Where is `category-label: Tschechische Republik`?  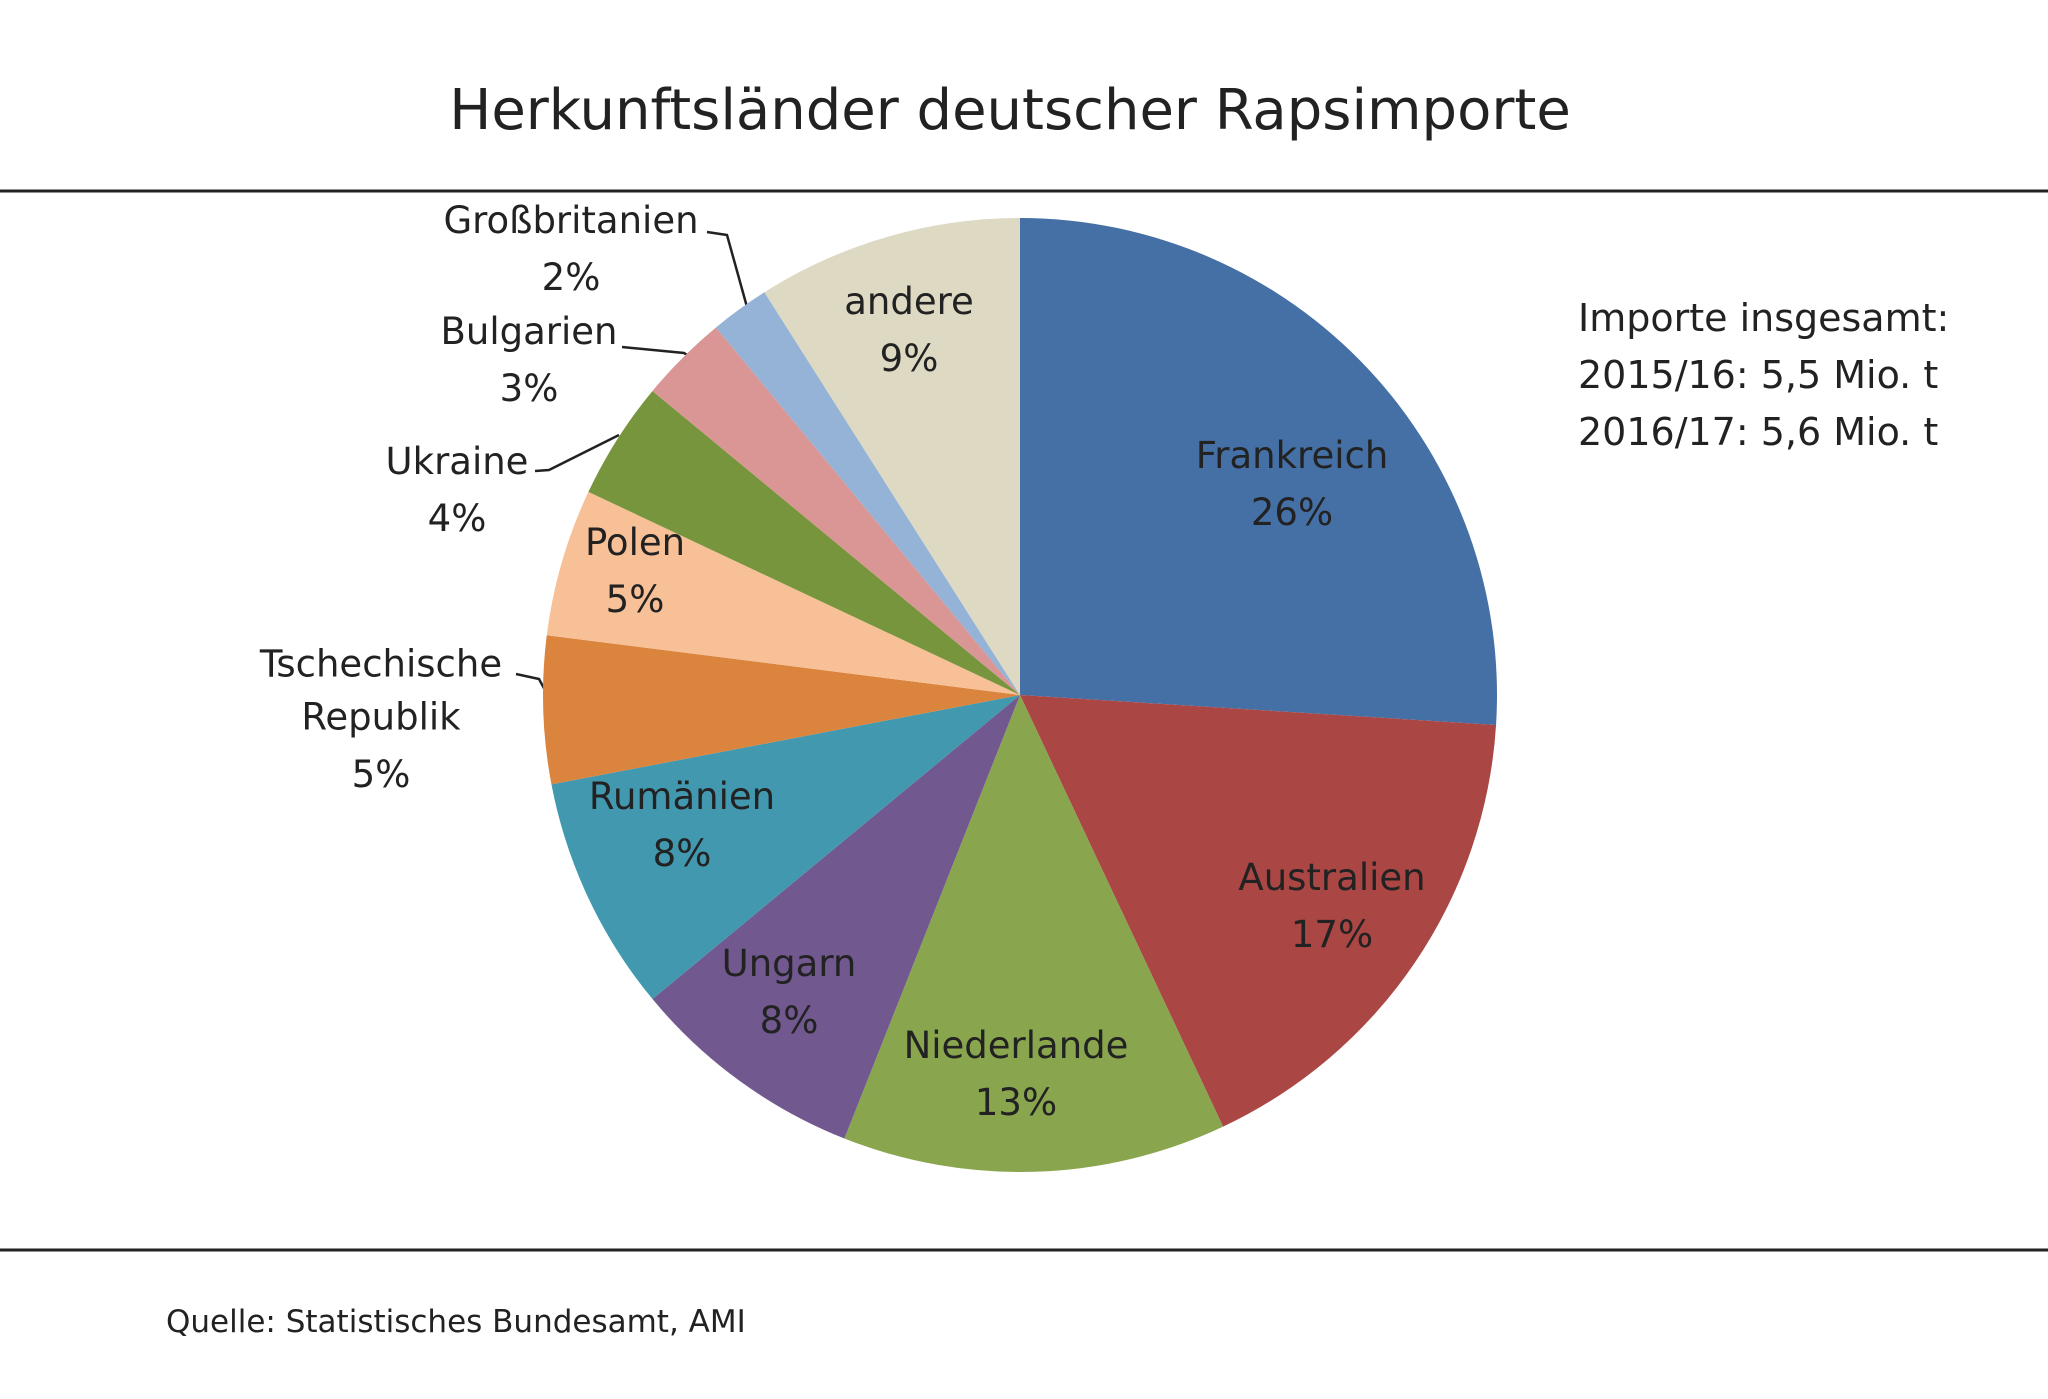
category-label: Tschechische Republik is located at coordinates (381, 690).